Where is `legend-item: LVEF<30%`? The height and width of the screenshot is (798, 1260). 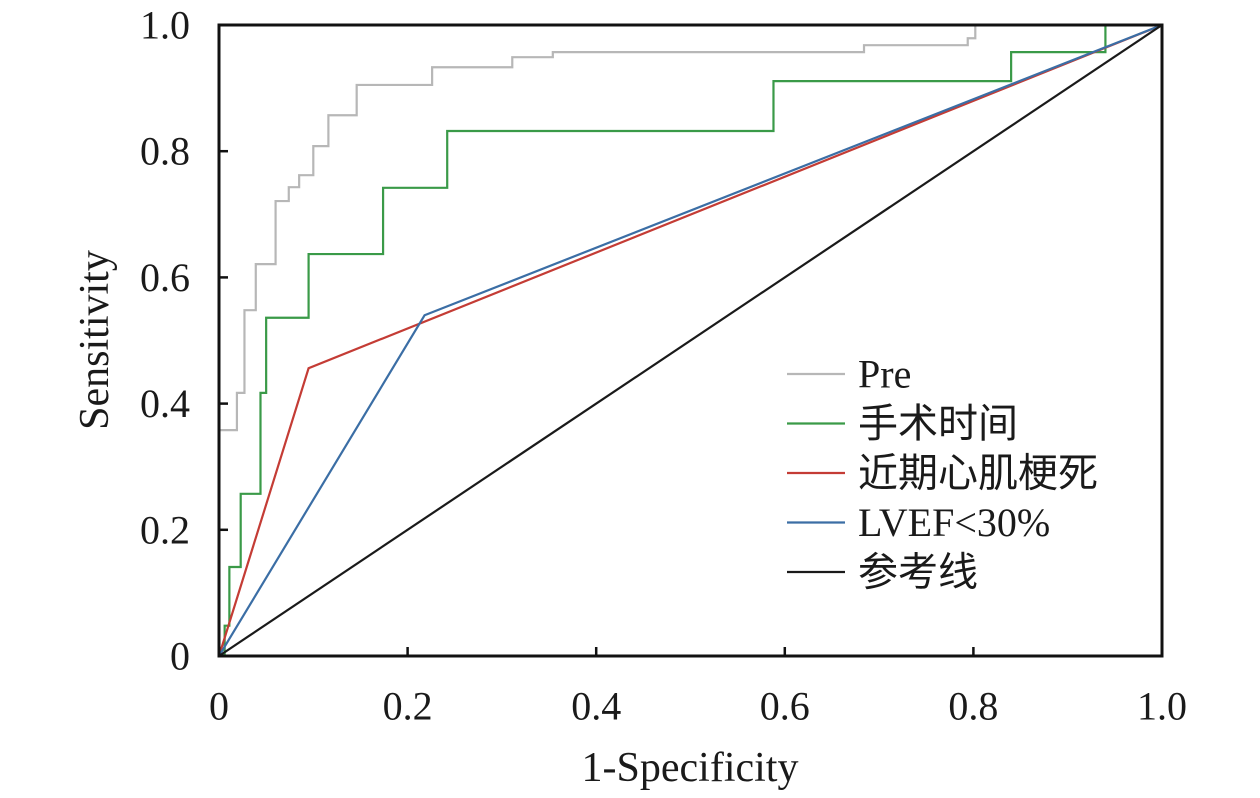 legend-item: LVEF<30% is located at coordinates (918, 522).